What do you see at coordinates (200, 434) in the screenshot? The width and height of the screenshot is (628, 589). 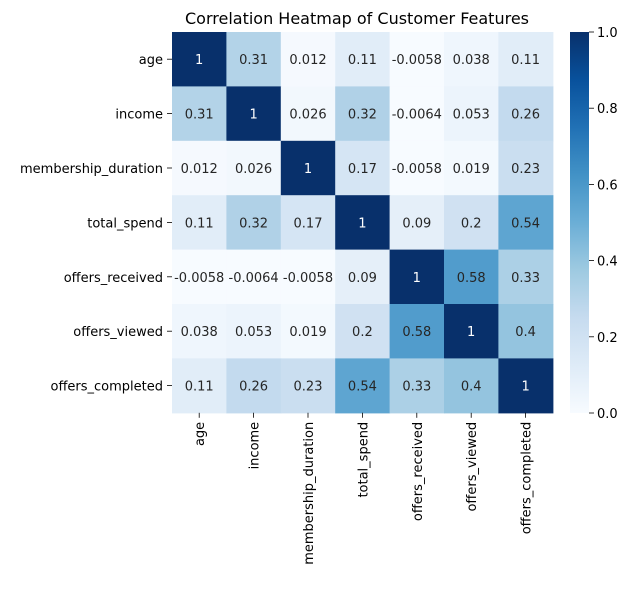 I see `column-label: age` at bounding box center [200, 434].